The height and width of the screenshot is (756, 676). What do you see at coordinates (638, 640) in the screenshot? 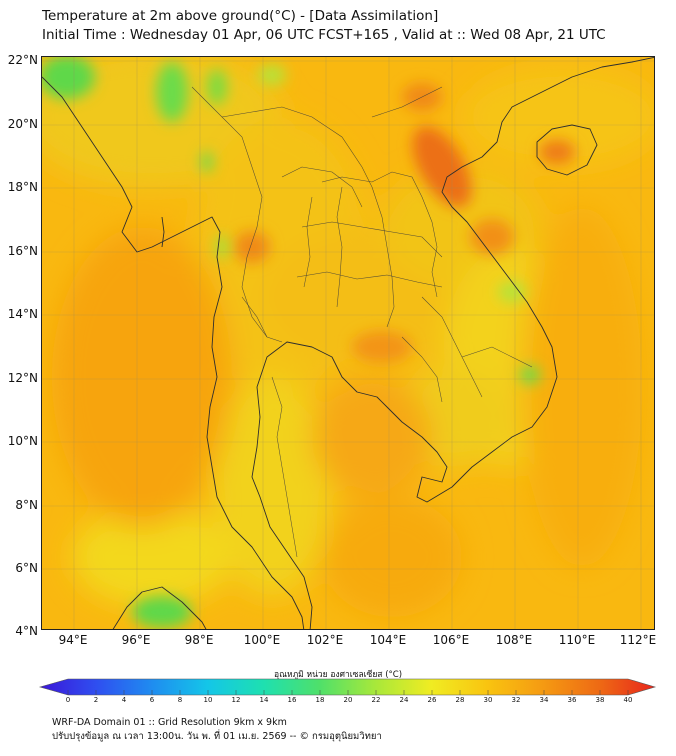
I see `lon-label: 112°E` at bounding box center [638, 640].